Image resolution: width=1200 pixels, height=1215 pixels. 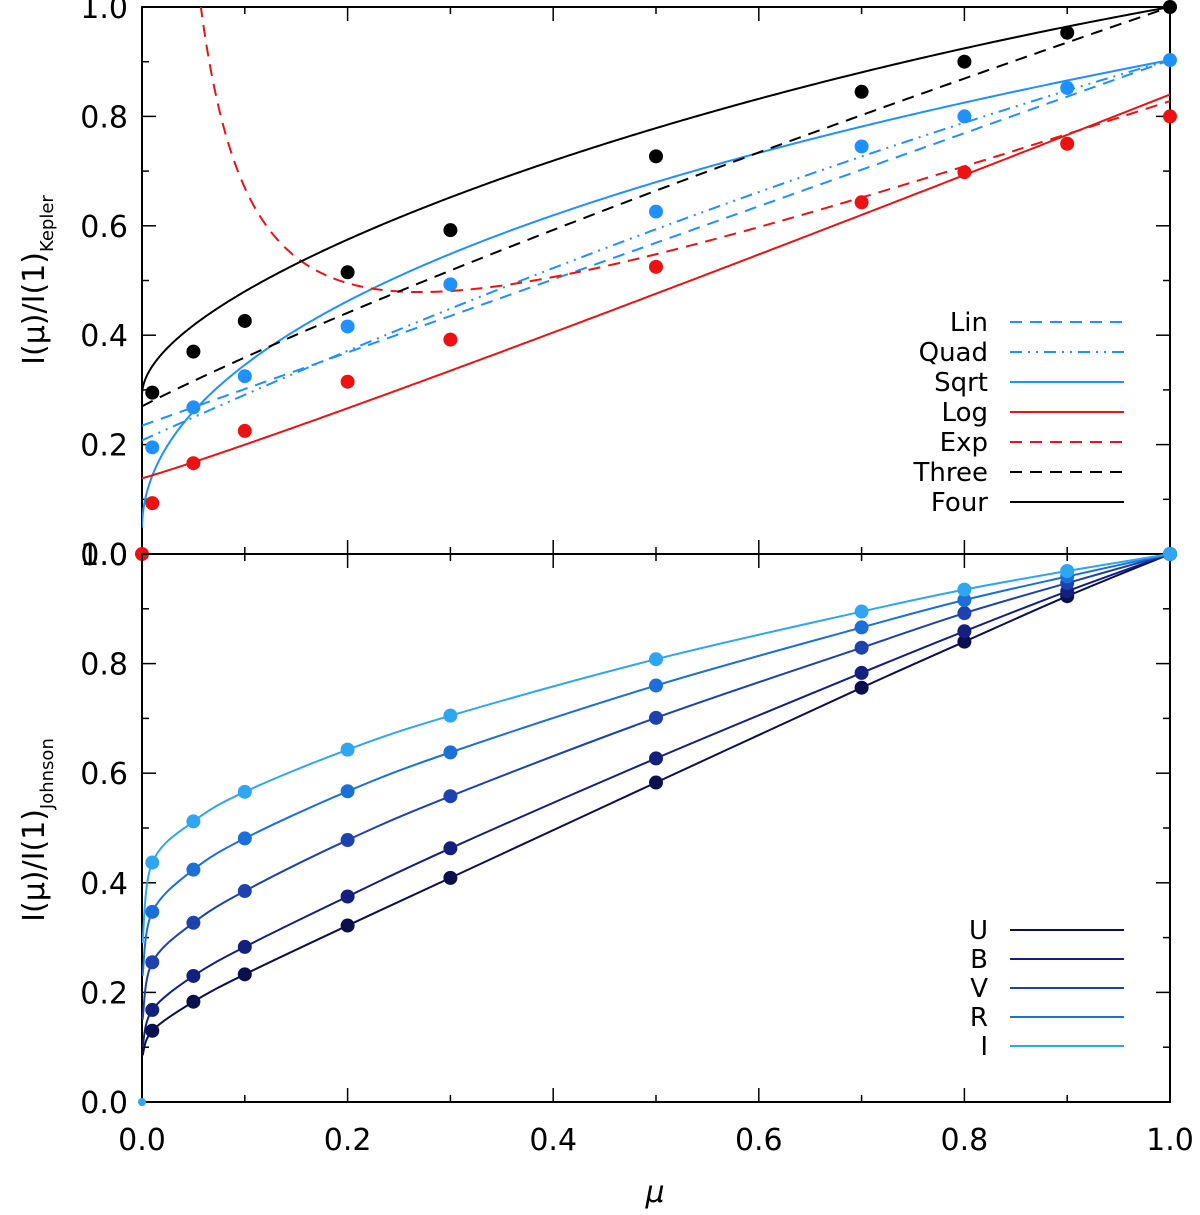 I want to click on y-tick-label: 0.2, so click(x=104, y=993).